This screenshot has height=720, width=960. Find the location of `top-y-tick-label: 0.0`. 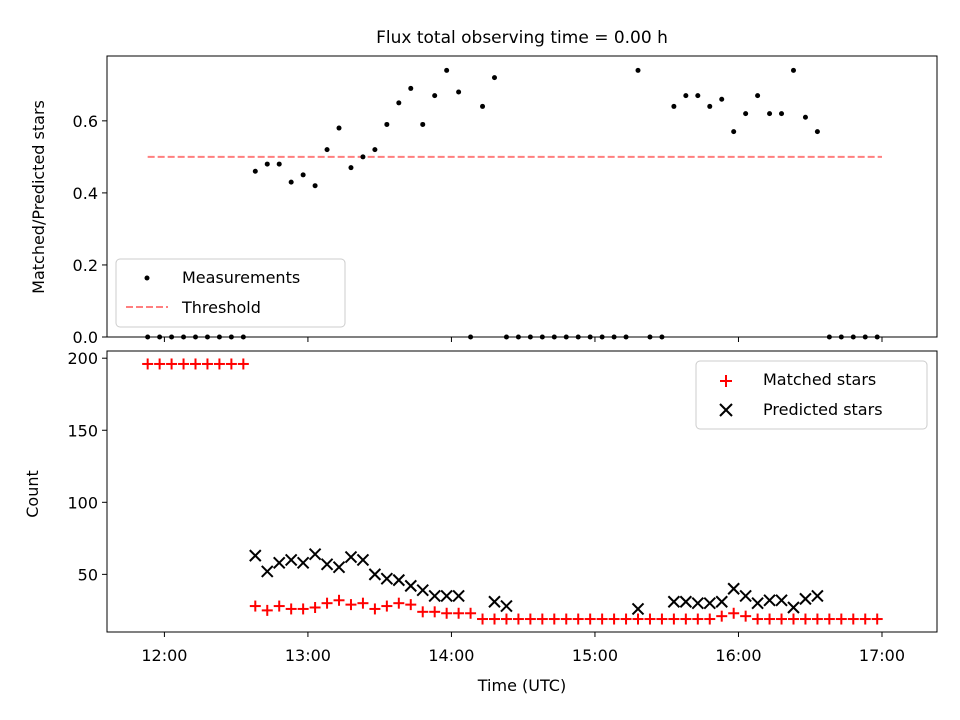

top-y-tick-label: 0.0 is located at coordinates (85, 337).